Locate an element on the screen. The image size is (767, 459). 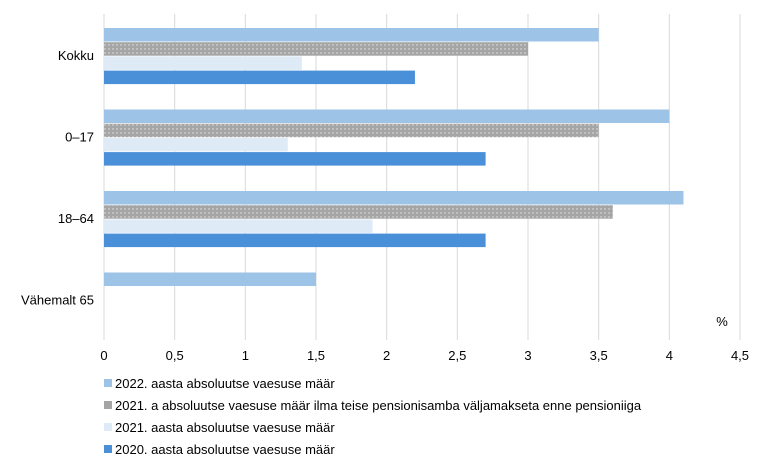
x-tick-label: 4 is located at coordinates (669, 355).